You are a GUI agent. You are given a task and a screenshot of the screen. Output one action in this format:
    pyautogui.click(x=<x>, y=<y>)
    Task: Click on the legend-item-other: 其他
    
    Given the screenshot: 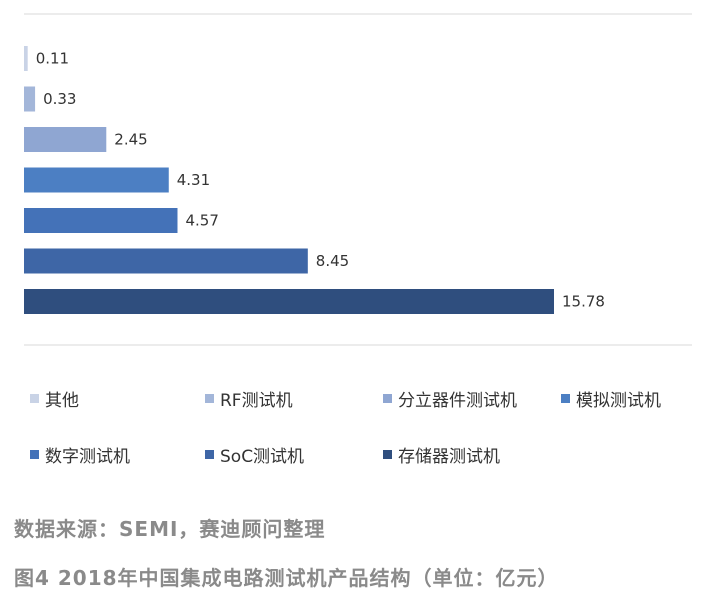 What is the action you would take?
    pyautogui.click(x=117, y=398)
    